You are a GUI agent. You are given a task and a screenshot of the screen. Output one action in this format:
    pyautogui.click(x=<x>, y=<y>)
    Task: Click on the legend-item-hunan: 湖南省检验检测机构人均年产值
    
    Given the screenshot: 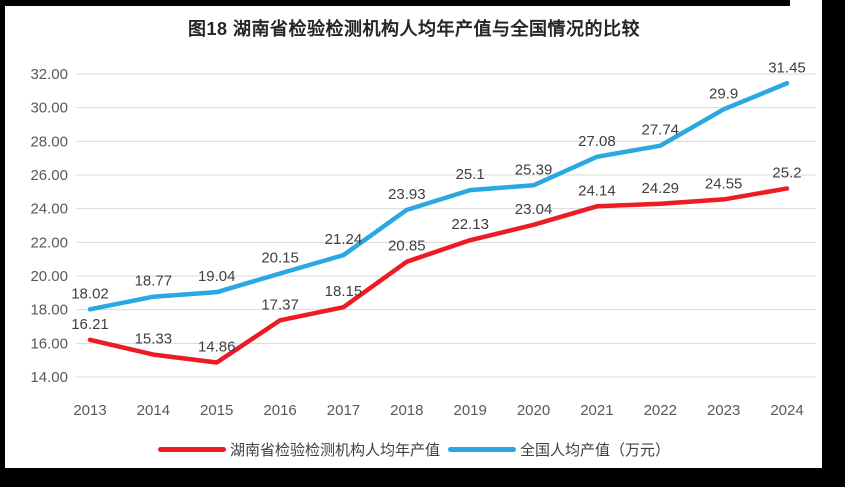 What is the action you would take?
    pyautogui.click(x=298, y=449)
    